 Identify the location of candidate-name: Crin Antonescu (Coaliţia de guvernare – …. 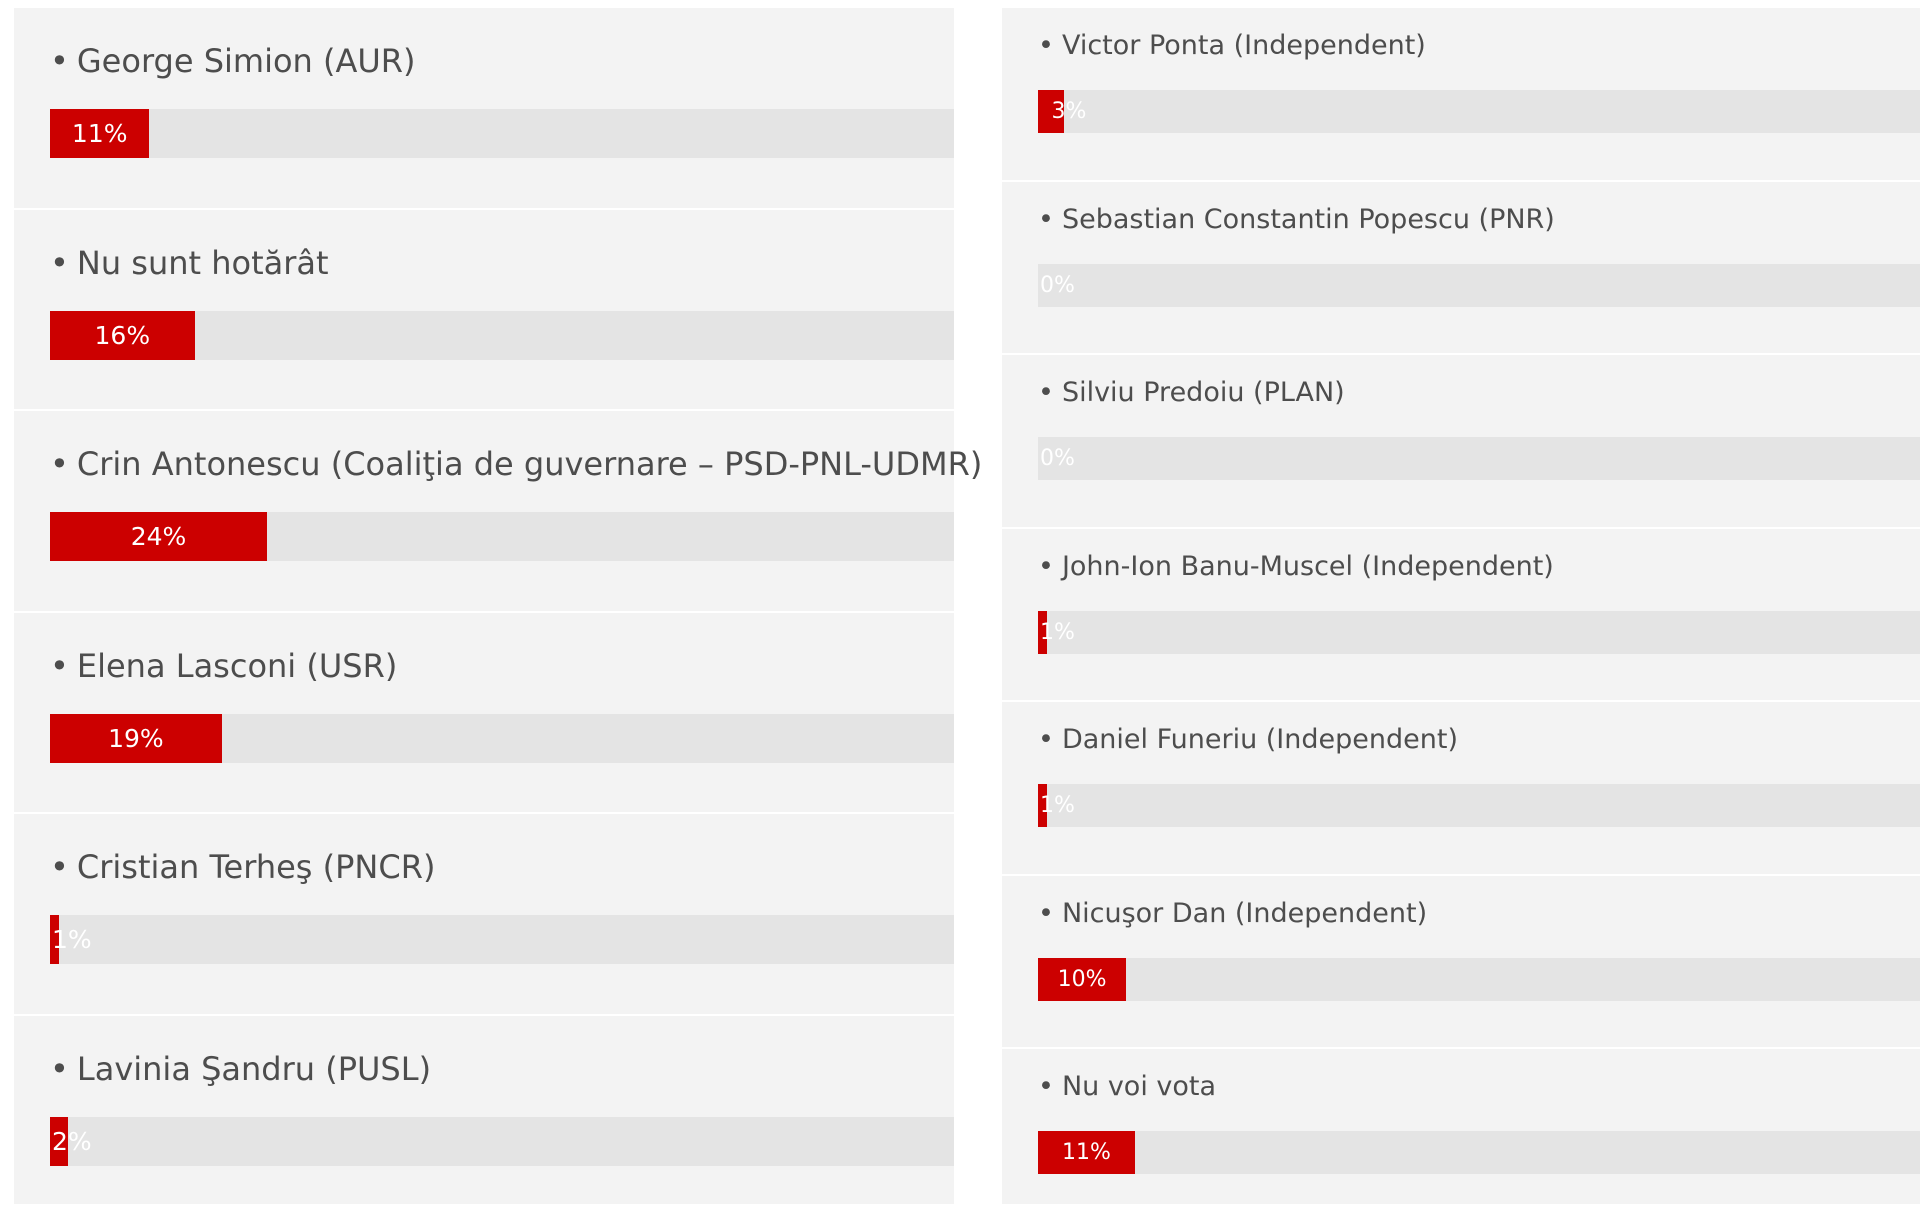
(529, 464).